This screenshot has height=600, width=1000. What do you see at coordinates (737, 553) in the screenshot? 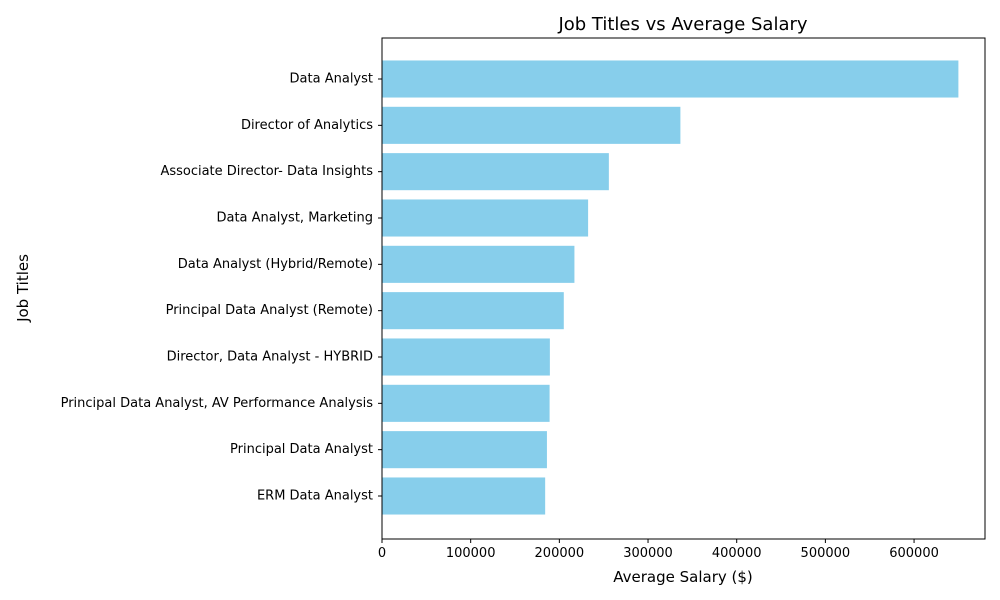
I see `x-tick-label: 400000` at bounding box center [737, 553].